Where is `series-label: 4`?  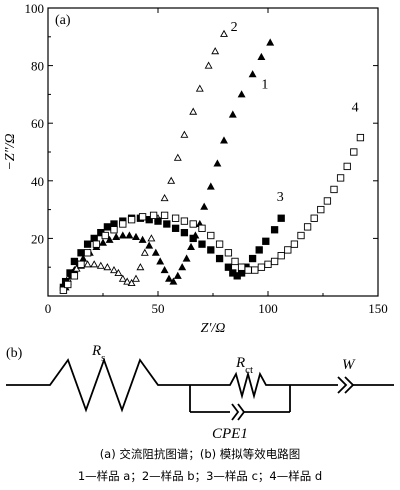
series-label: 4 is located at coordinates (355, 108).